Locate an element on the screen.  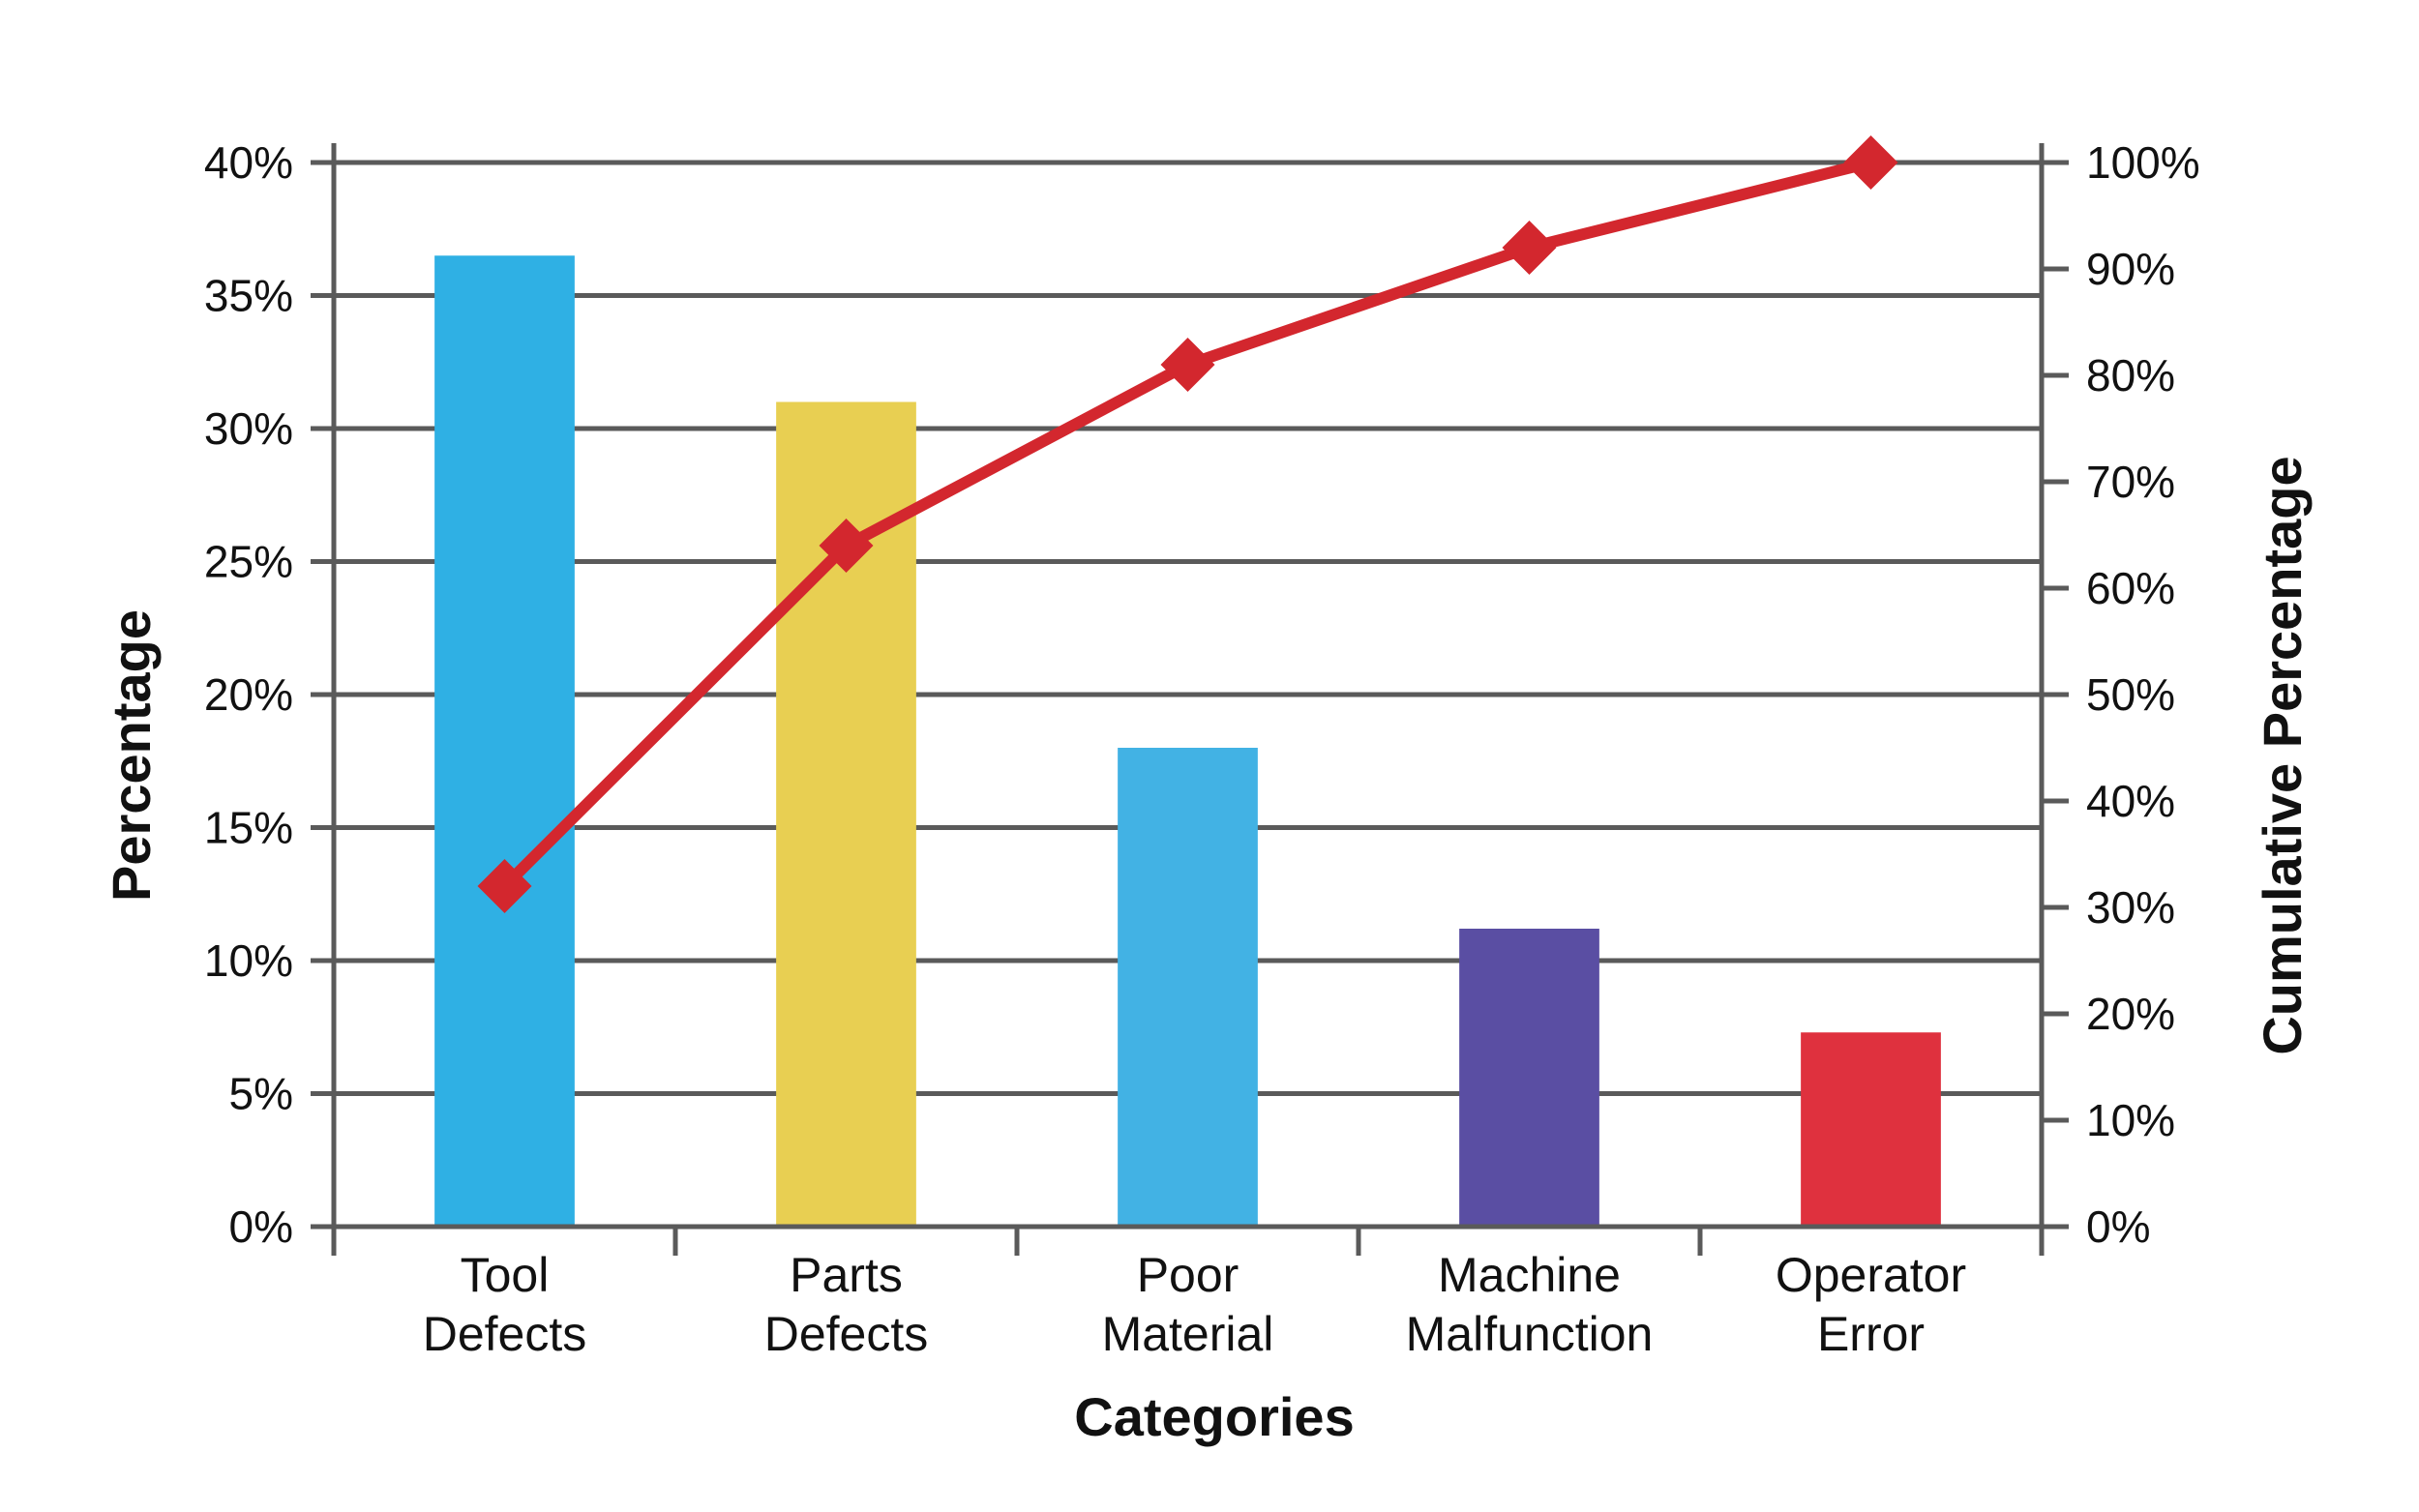
x-tick-label: Operator Error is located at coordinates (1871, 1305).